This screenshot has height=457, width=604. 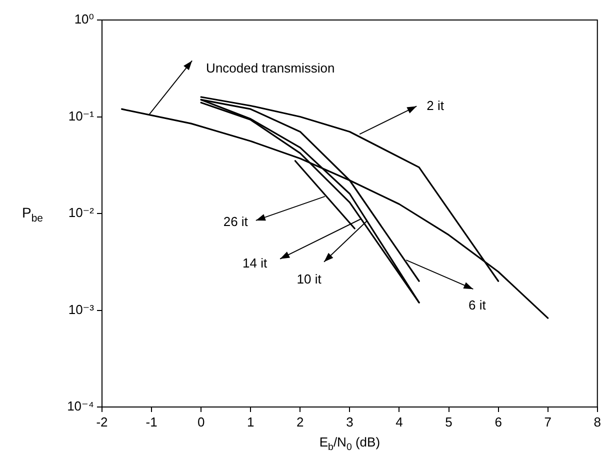 I want to click on x-tick-label: 1, so click(x=250, y=422).